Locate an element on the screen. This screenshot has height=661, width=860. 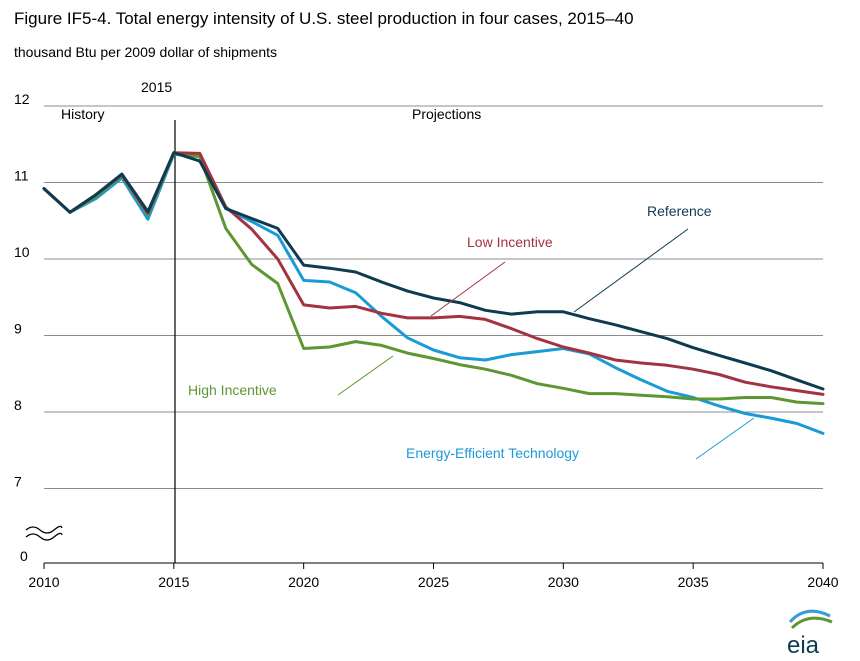
x-tick-label: 2010 is located at coordinates (43, 582).